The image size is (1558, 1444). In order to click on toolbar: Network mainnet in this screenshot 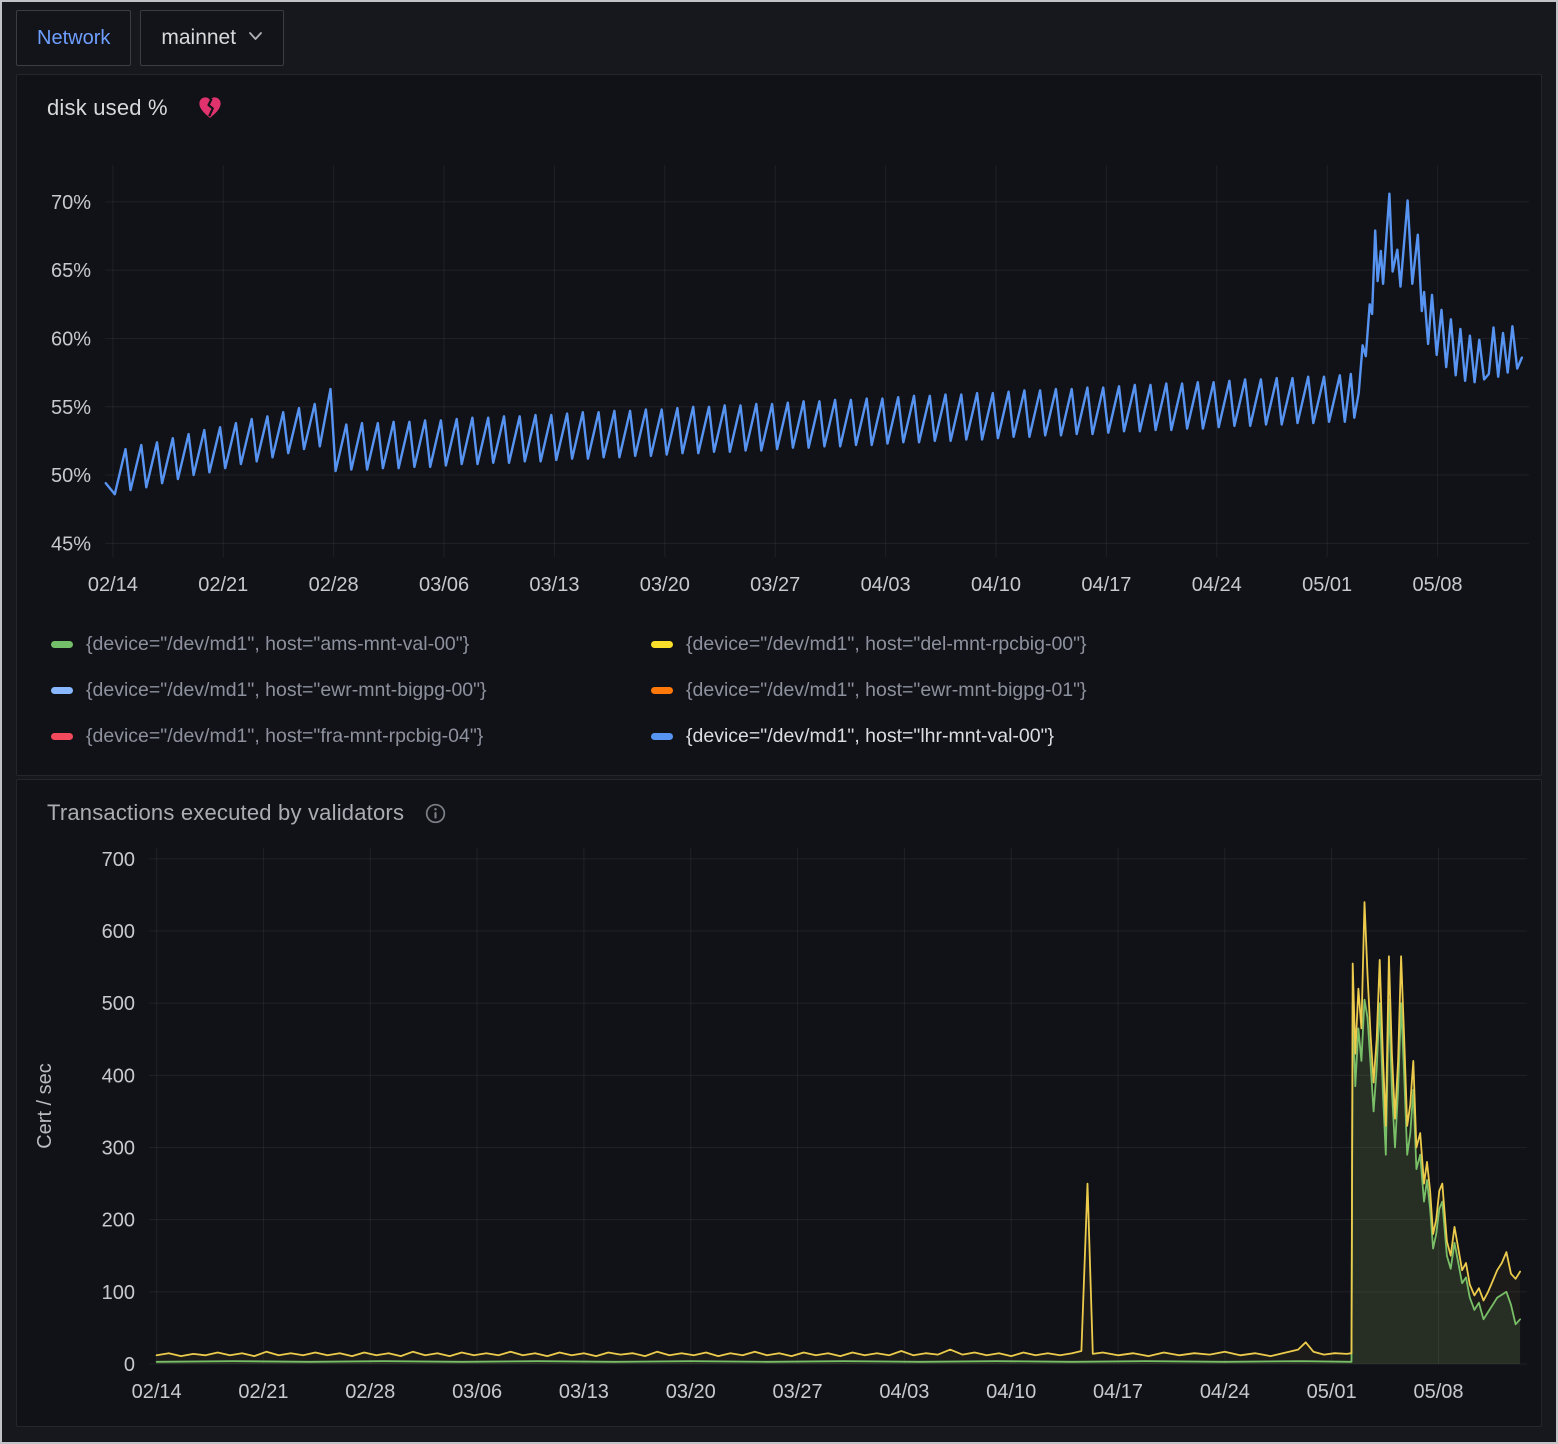, I will do `click(779, 38)`.